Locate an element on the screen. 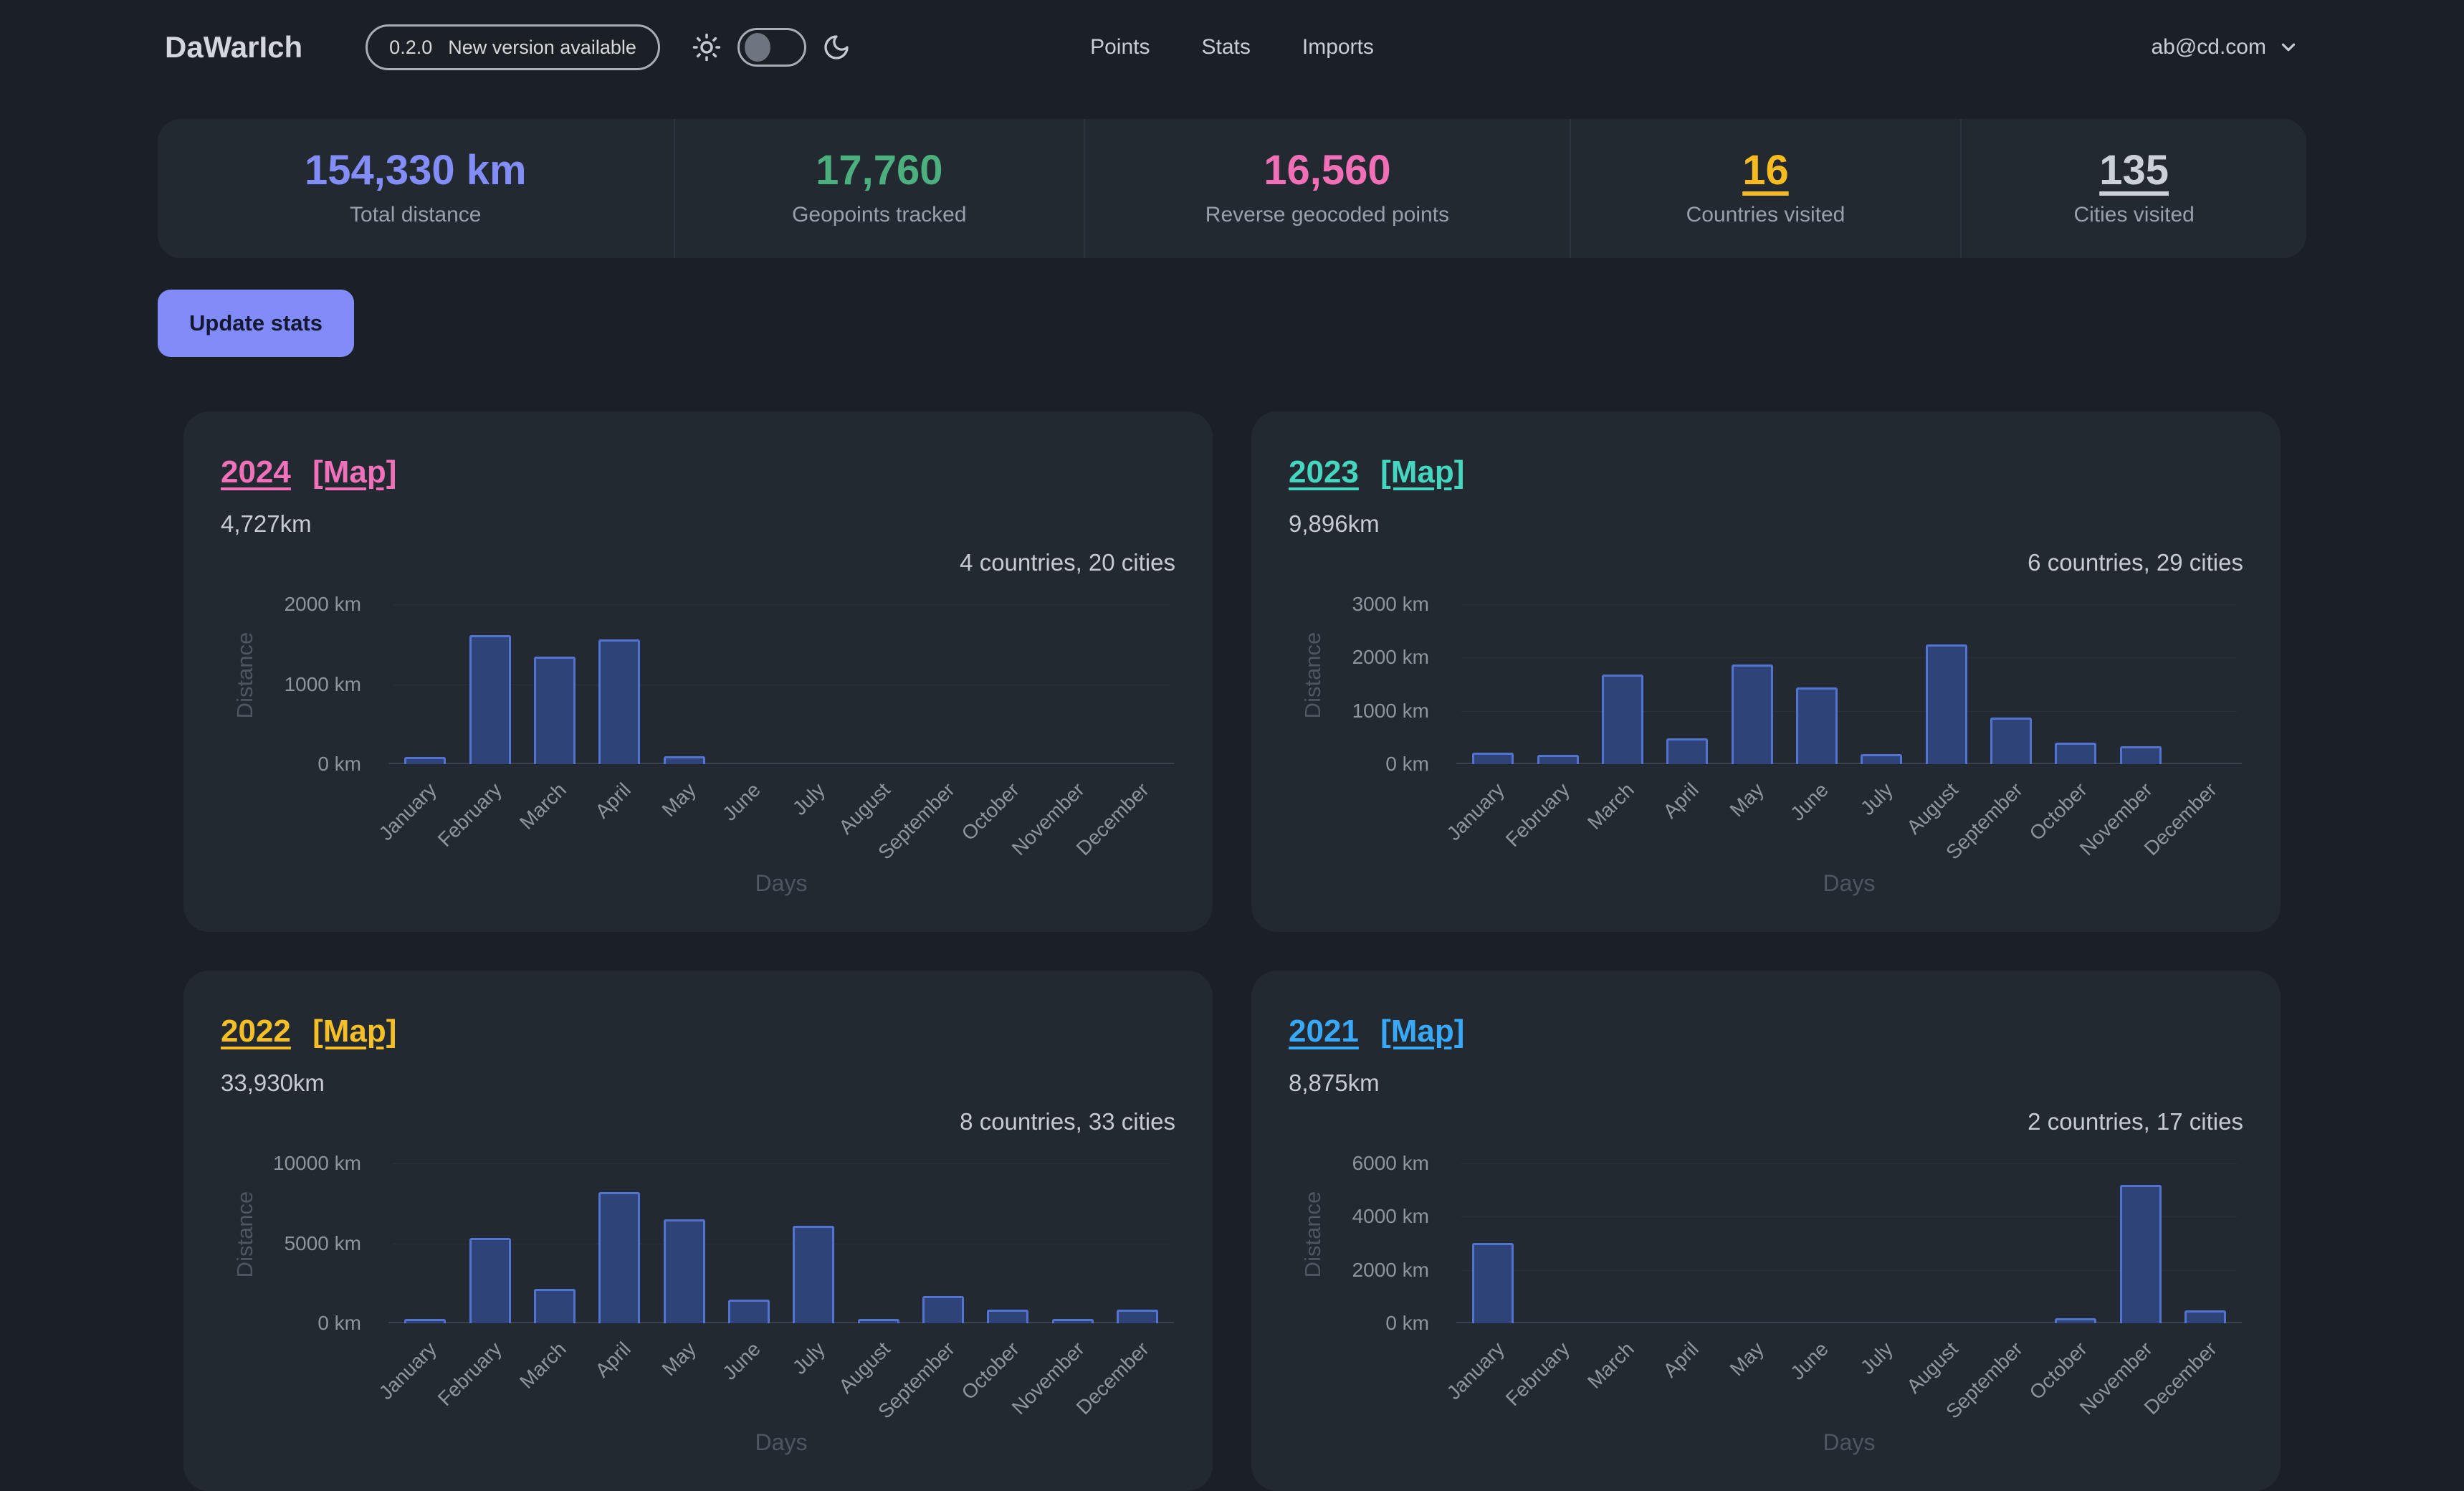 This screenshot has height=1491, width=2464. year-summary: 4 countries, 20 cities is located at coordinates (1068, 562).